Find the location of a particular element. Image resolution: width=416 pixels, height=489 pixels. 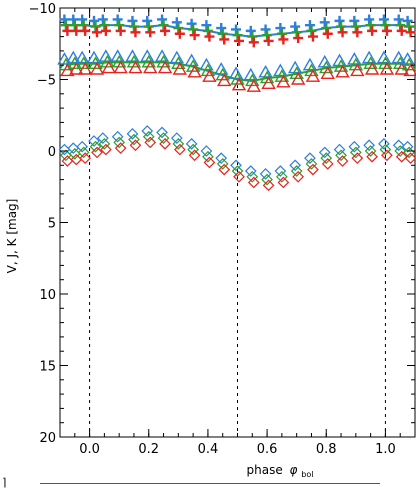

y-tick-label: 15 is located at coordinates (47, 367).